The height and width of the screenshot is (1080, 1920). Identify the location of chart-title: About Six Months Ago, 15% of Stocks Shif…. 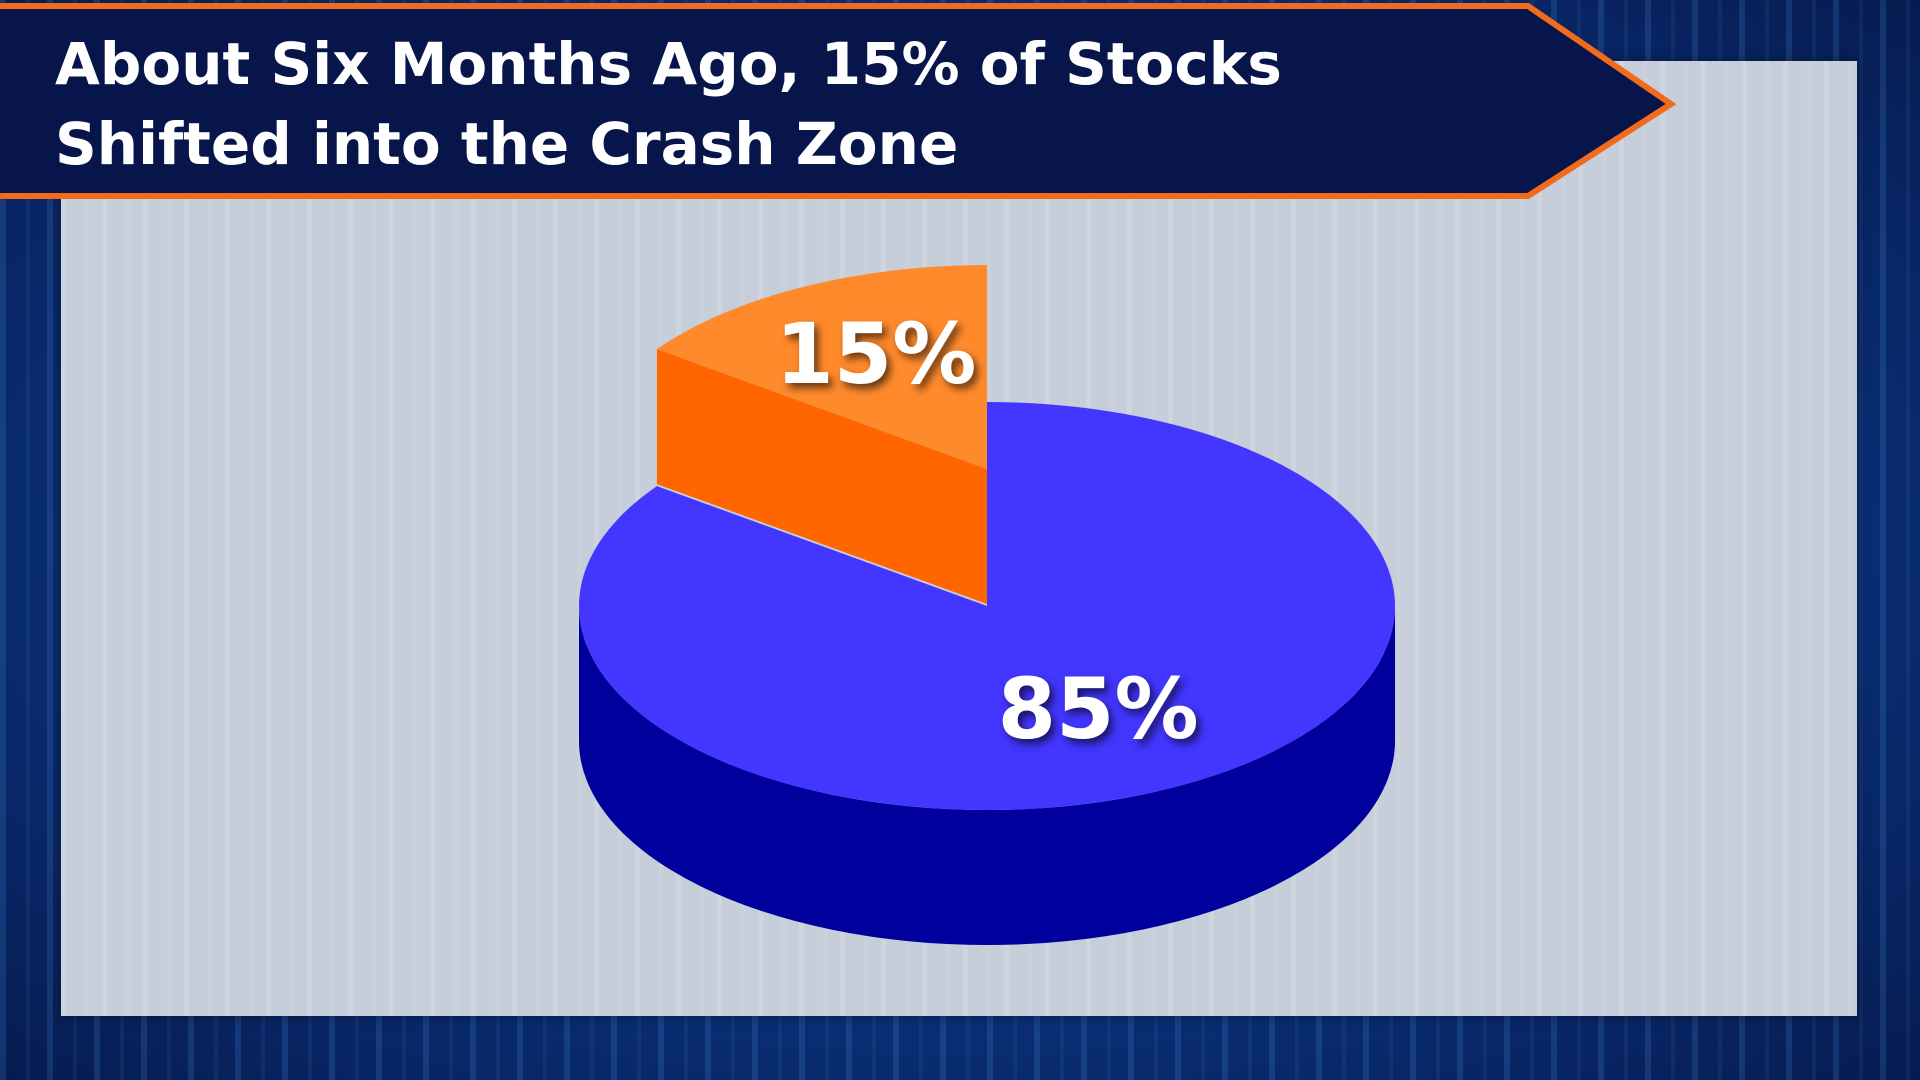
(668, 104).